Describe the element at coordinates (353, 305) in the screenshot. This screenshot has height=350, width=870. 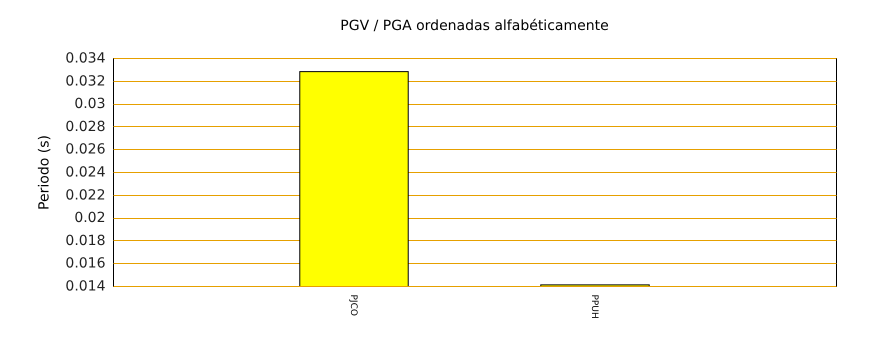
I see `x-tick-label: PJCO` at that location.